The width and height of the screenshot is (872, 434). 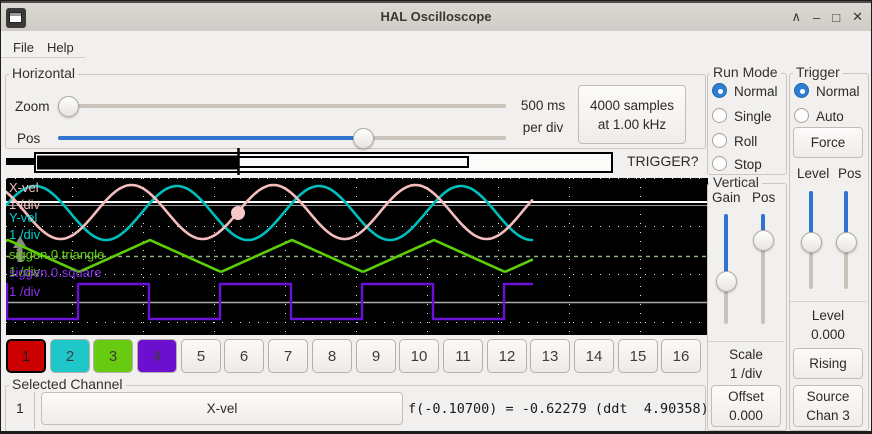 I want to click on horizontal-group-label: Horizontal, so click(x=44, y=73).